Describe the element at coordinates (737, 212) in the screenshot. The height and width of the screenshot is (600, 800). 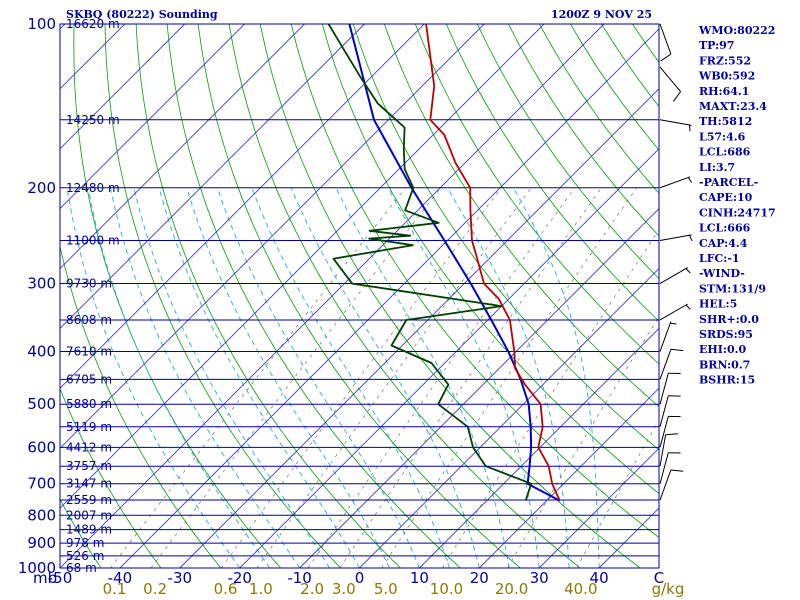
I see `sounding-index: CINH:24717` at that location.